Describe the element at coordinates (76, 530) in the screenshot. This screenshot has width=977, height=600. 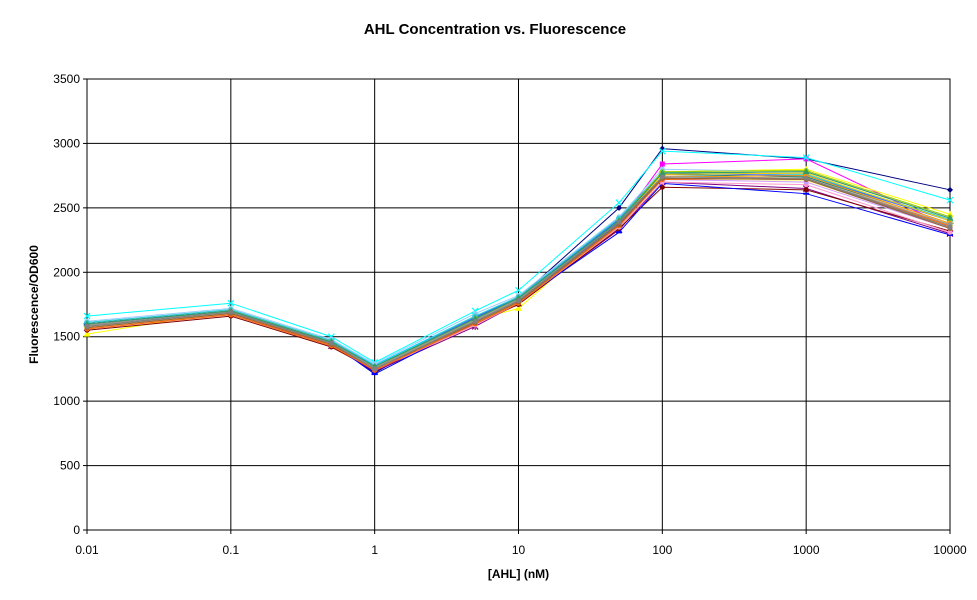
I see `y-tick-label: 0` at that location.